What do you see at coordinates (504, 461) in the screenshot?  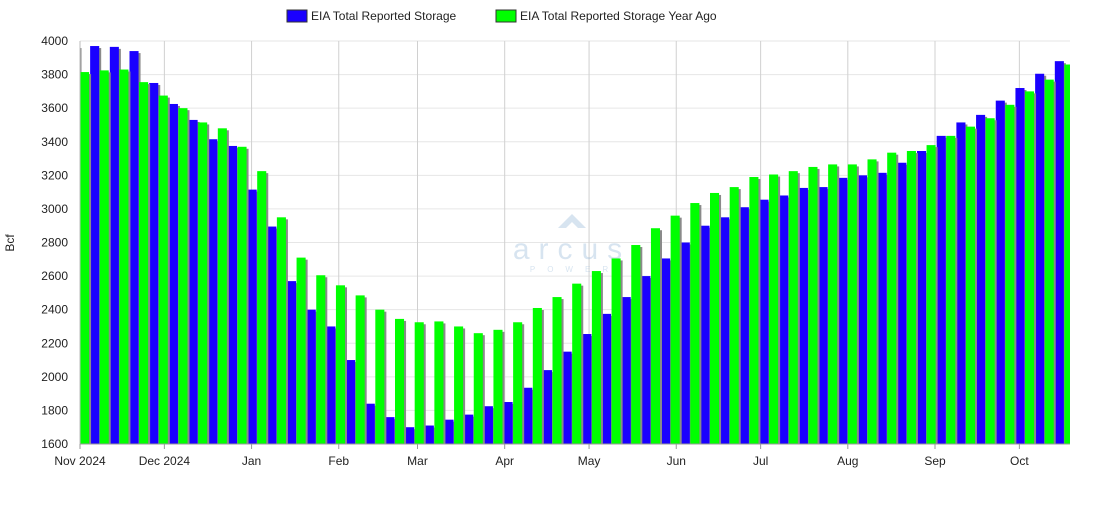 I see `x-tick-label: Apr` at bounding box center [504, 461].